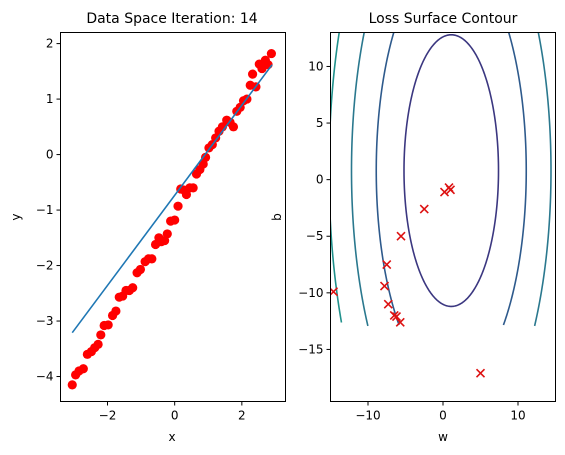 The width and height of the screenshot is (565, 455). Describe the element at coordinates (367, 416) in the screenshot. I see `x-tick-label: −10` at that location.